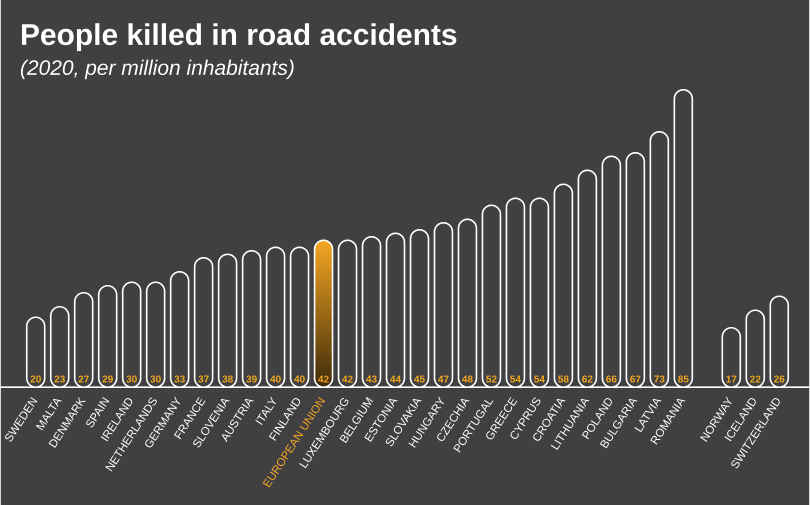 The image size is (810, 505). Describe the element at coordinates (443, 379) in the screenshot. I see `data-label: 47` at that location.